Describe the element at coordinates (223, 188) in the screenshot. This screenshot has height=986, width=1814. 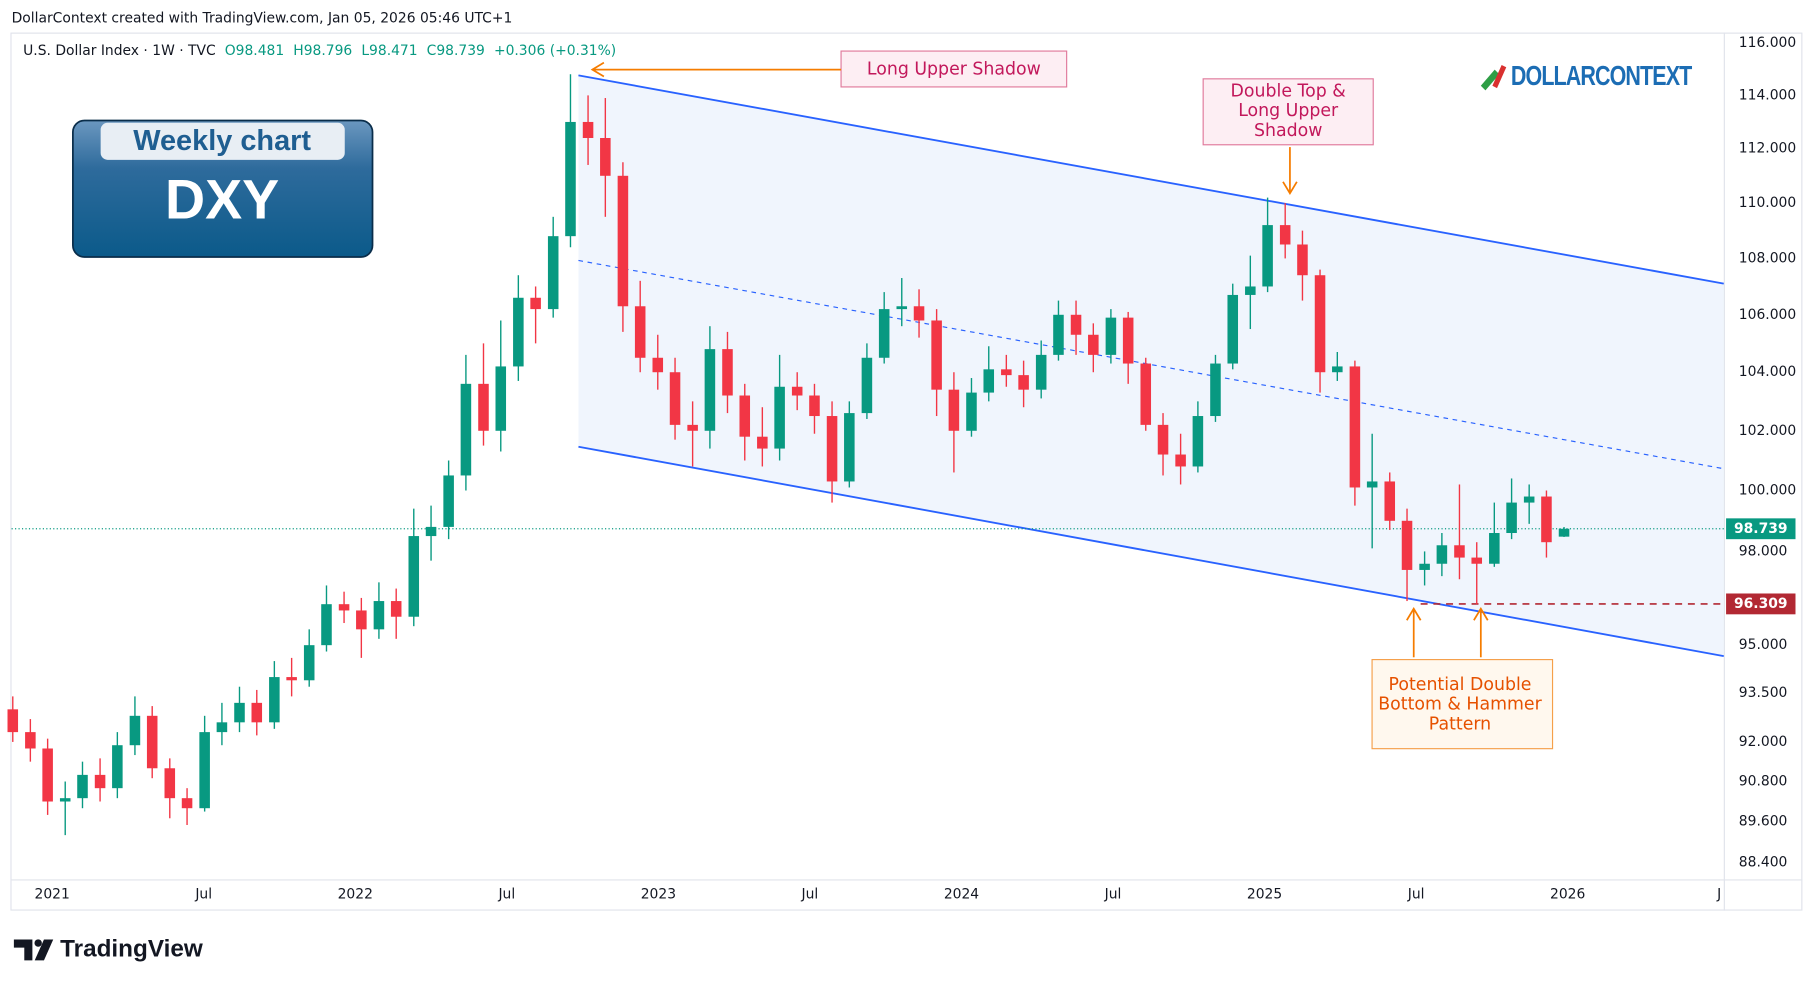
I see `badge: Weekly chart DXY` at that location.